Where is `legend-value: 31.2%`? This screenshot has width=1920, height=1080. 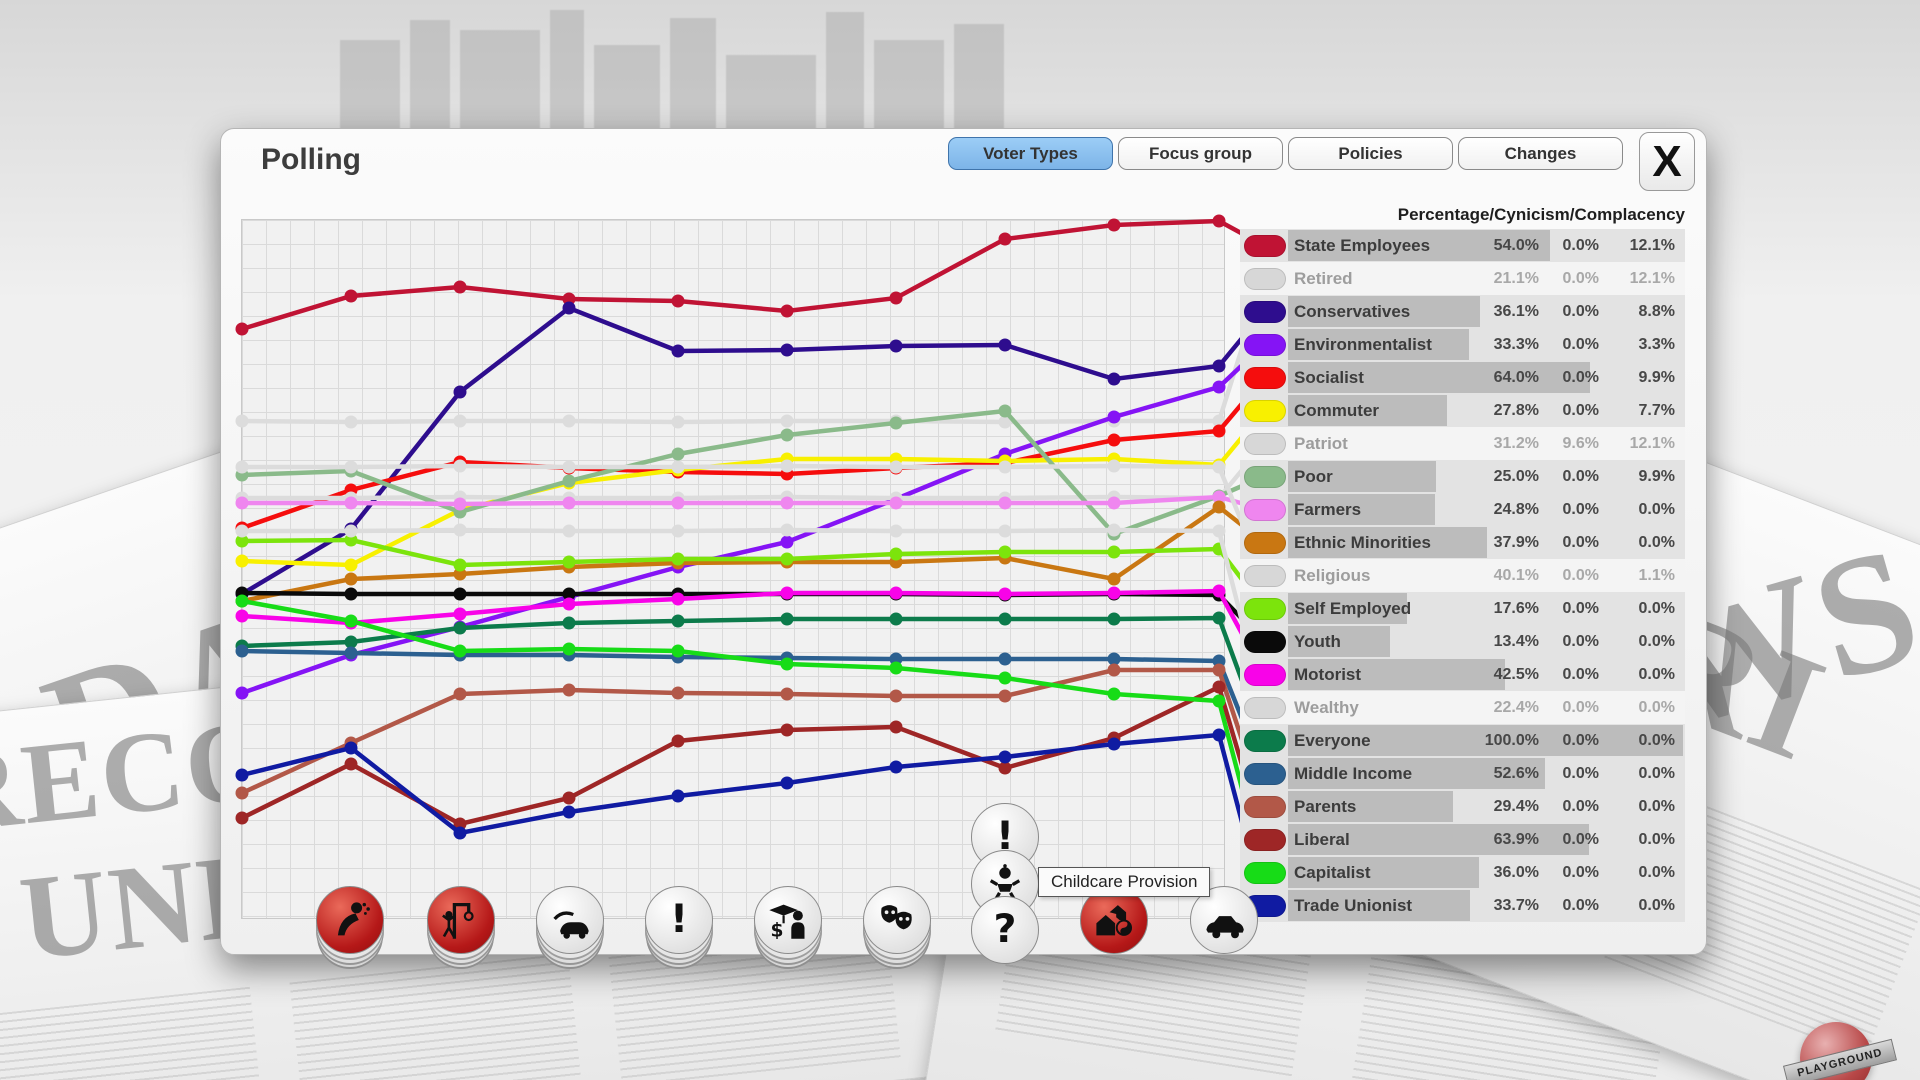
legend-value: 31.2% is located at coordinates (1516, 443).